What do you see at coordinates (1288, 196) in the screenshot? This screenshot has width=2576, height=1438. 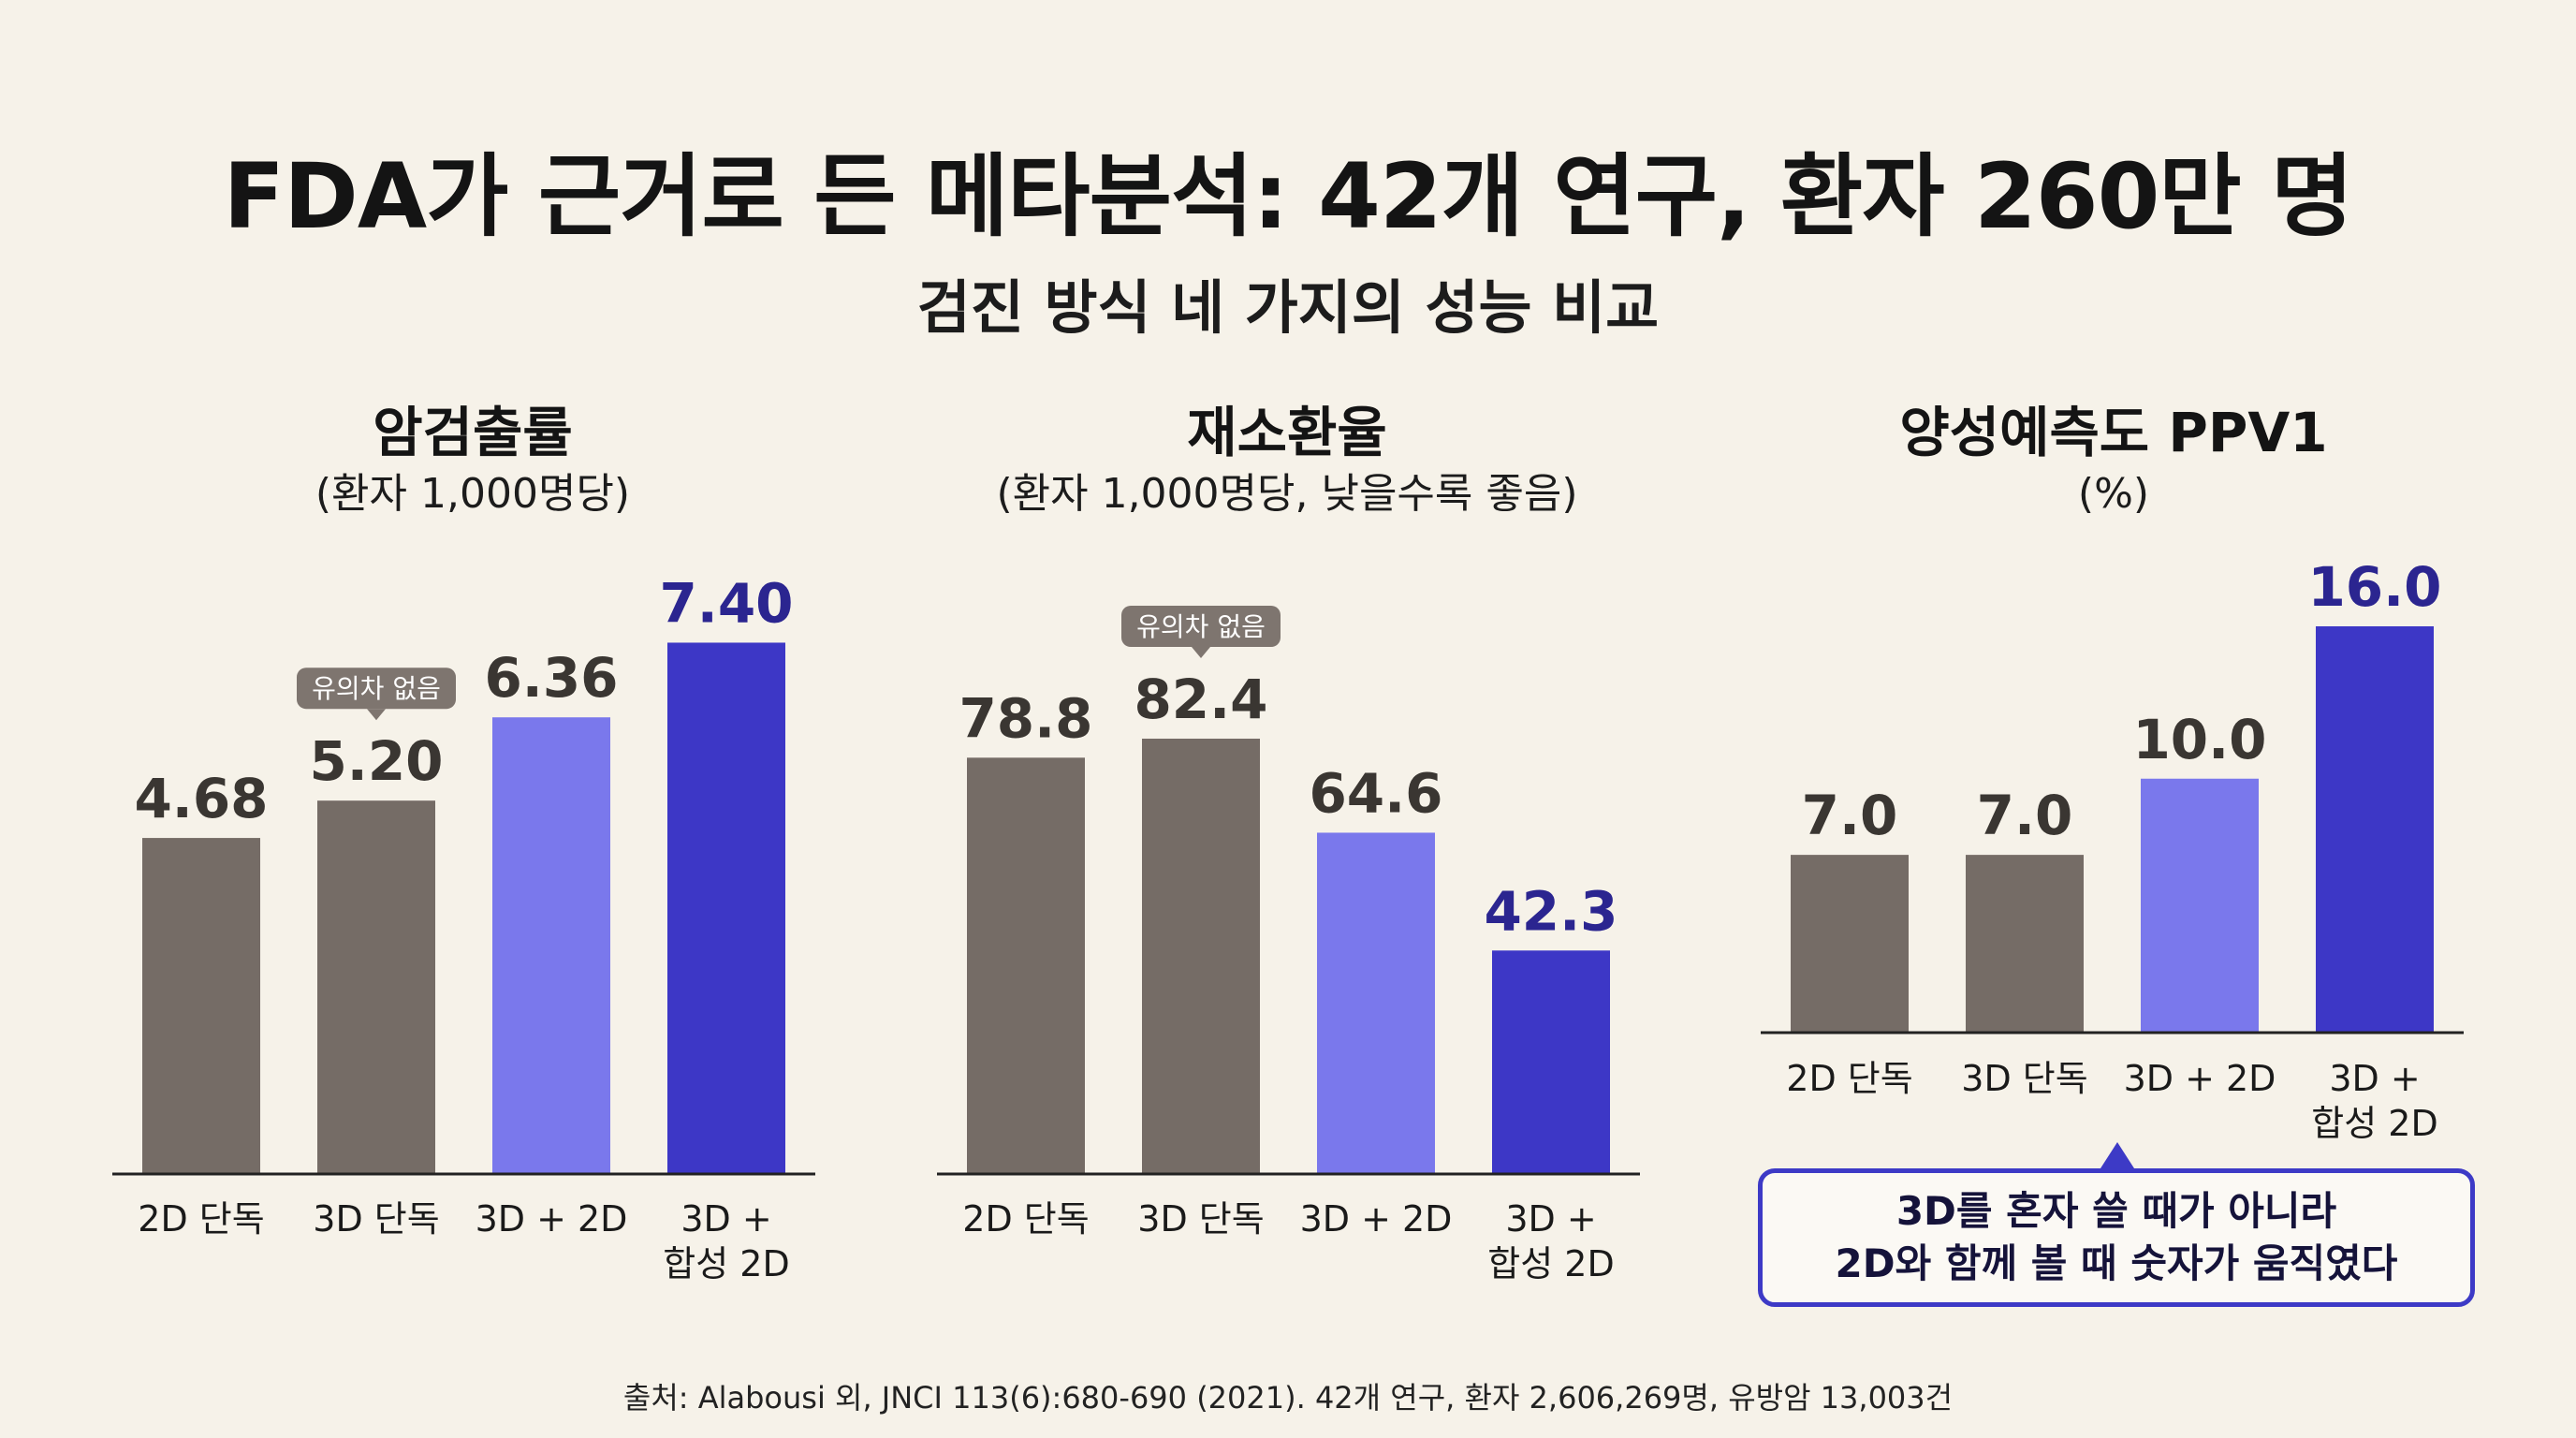 I see `page-title: FDA가 근거로 든 메타분석: 42개 연구, 환자 260만 명` at bounding box center [1288, 196].